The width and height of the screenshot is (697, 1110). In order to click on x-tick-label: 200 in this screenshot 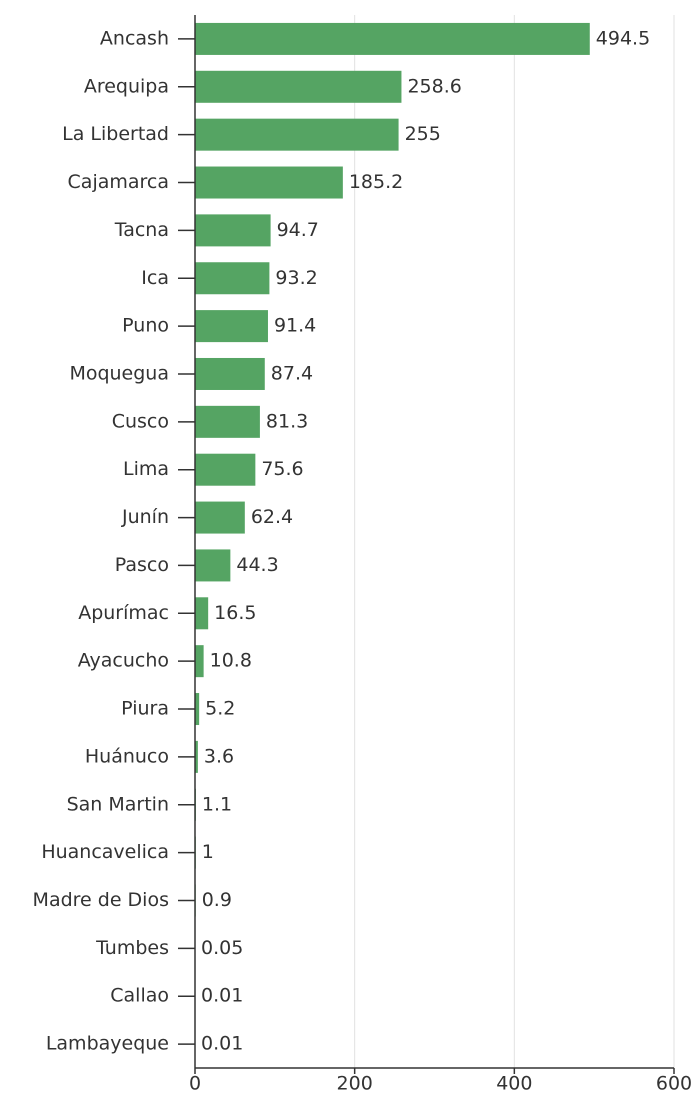, I will do `click(355, 1084)`.